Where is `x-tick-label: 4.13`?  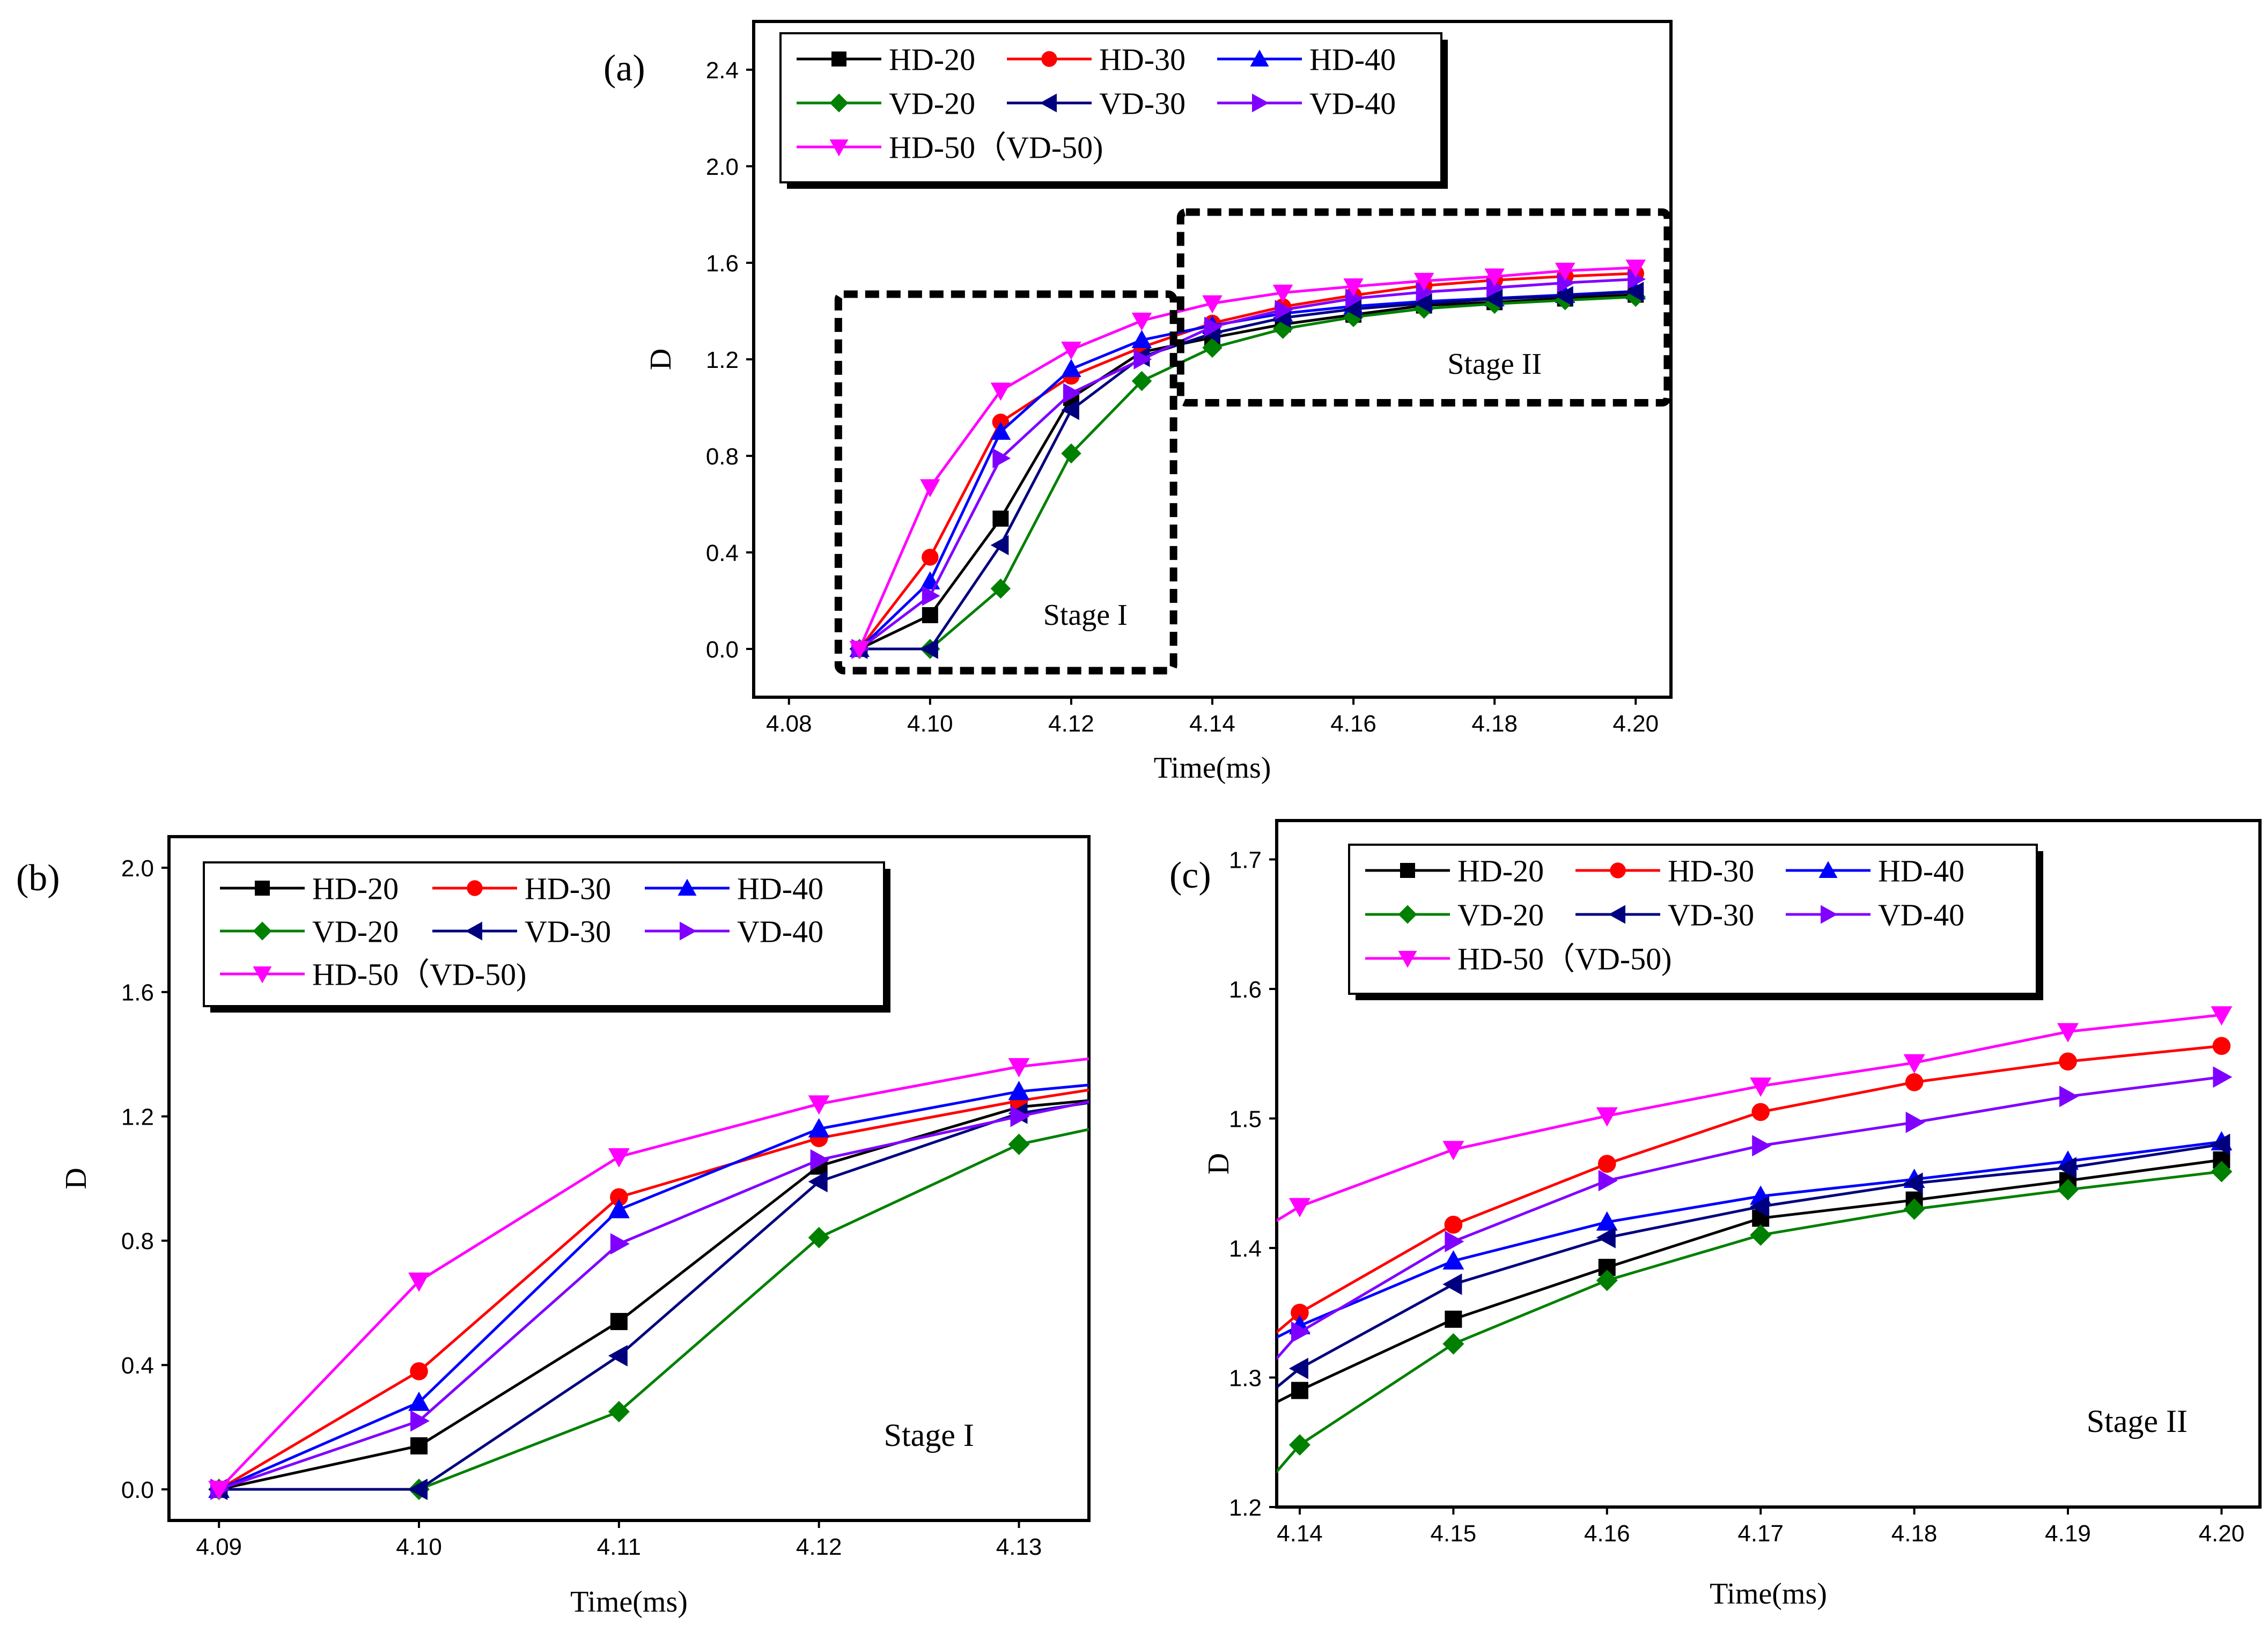 x-tick-label: 4.13 is located at coordinates (1019, 1547).